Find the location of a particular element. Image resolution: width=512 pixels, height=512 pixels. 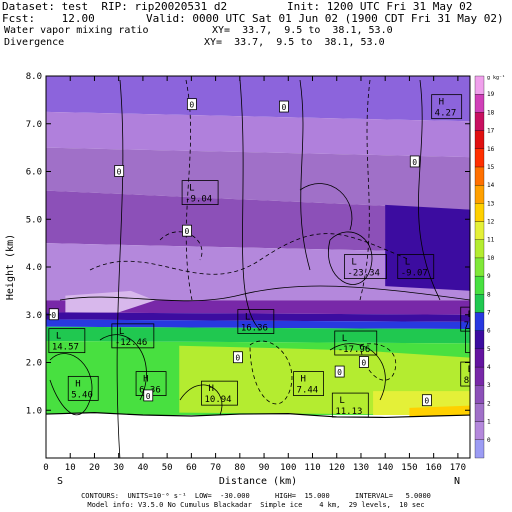

colorbar-unit: g kg⁻¹ is located at coordinates (496, 78).